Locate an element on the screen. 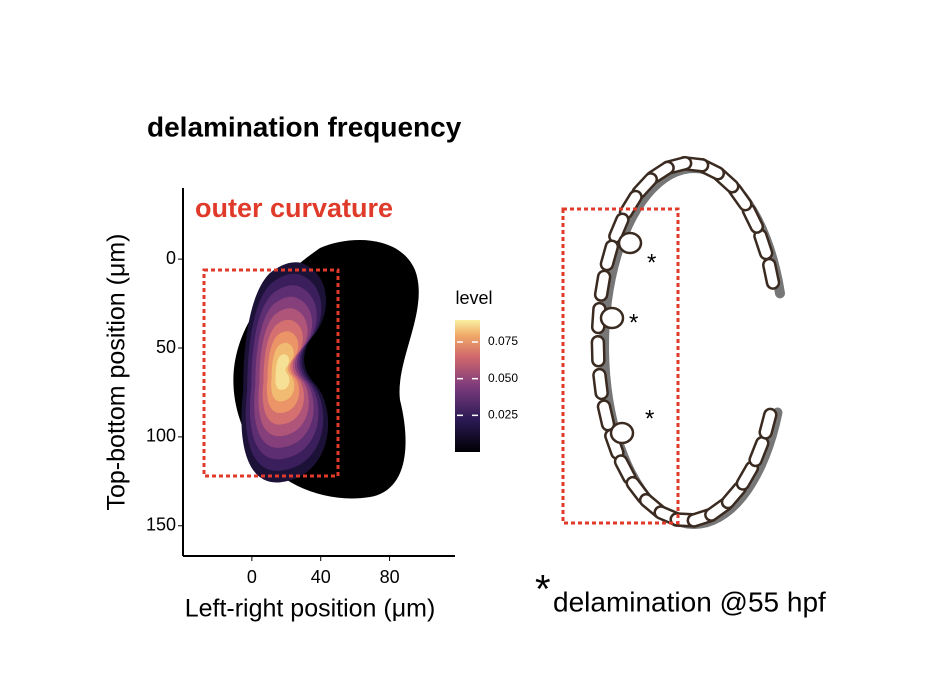  chart-title: delamination frequency is located at coordinates (304, 126).